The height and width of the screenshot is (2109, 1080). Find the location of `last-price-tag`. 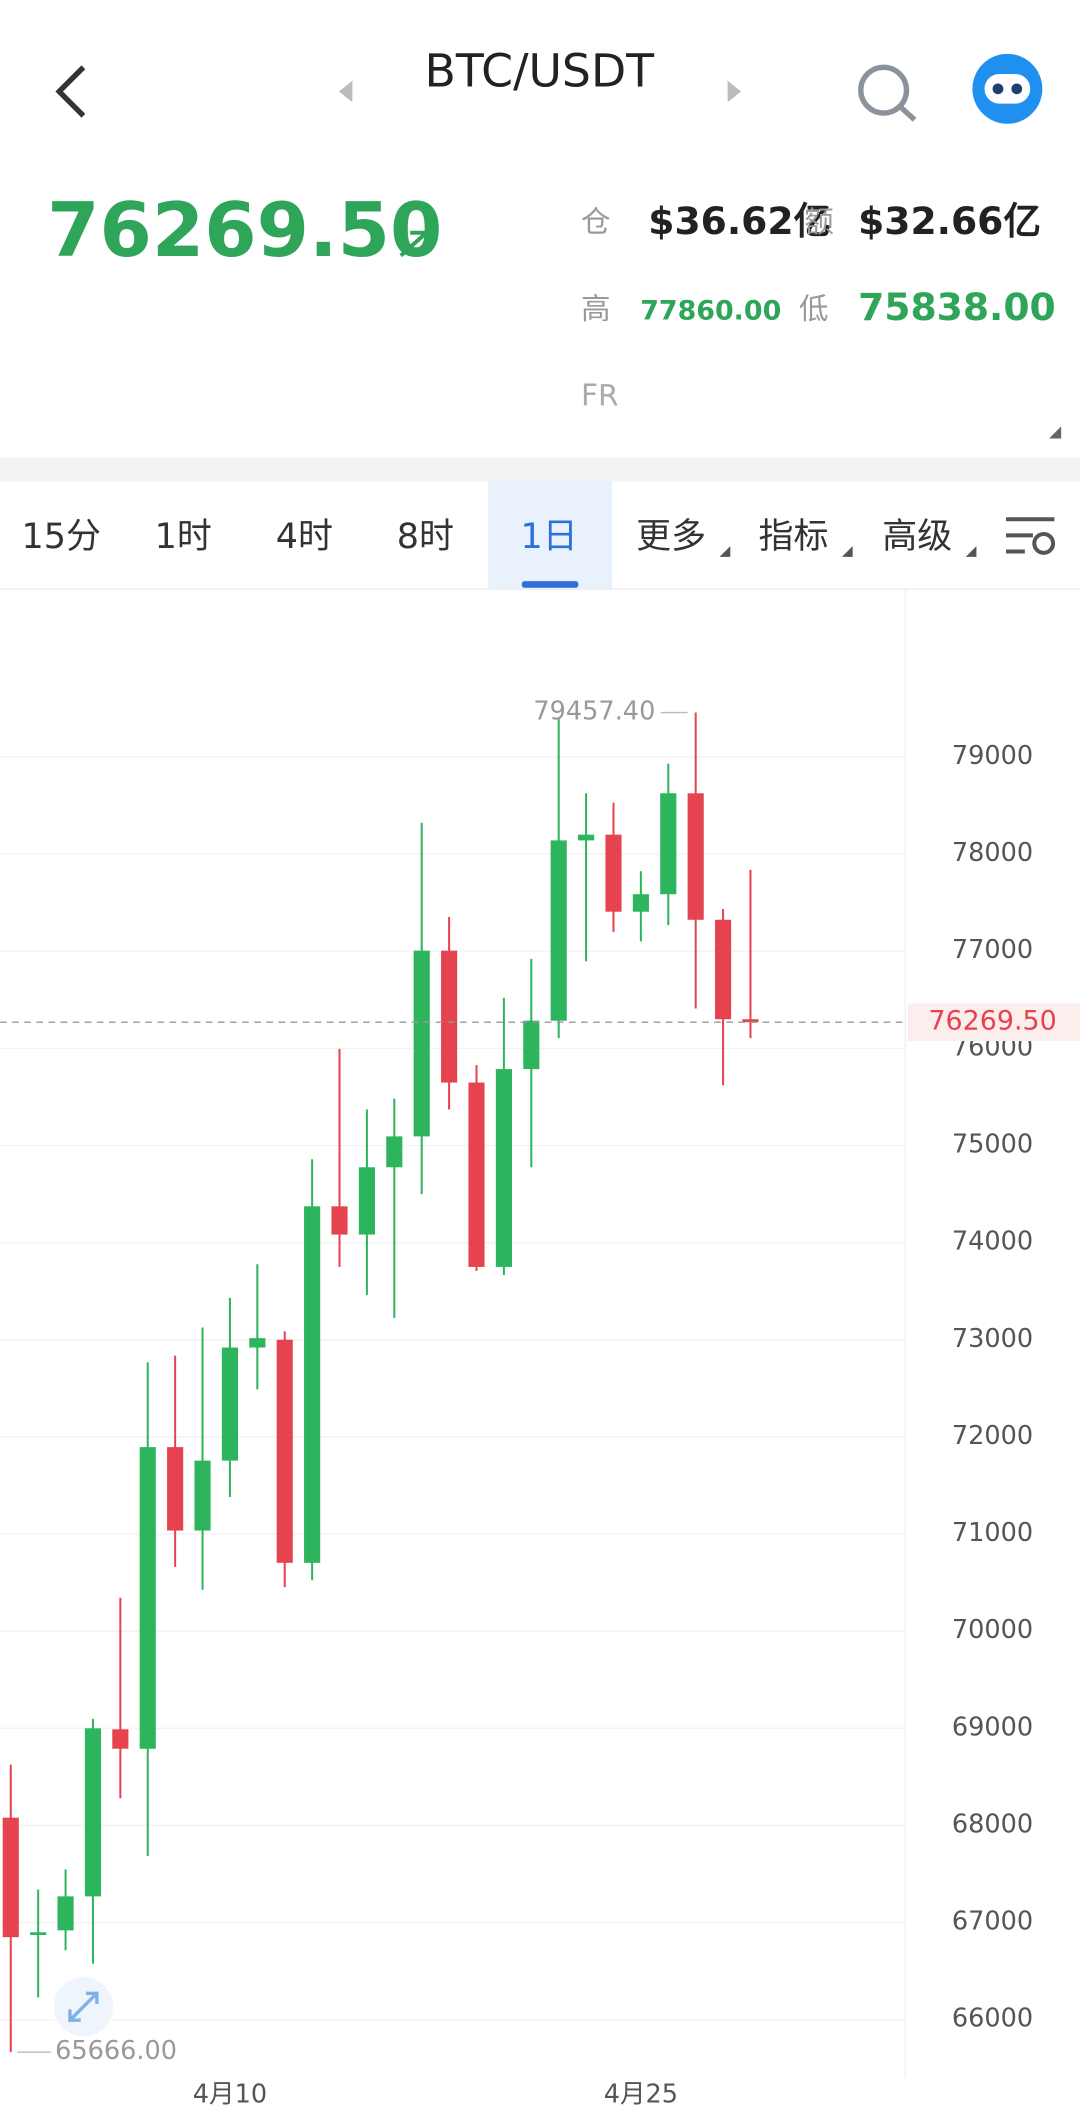

last-price-tag is located at coordinates (993, 1022).